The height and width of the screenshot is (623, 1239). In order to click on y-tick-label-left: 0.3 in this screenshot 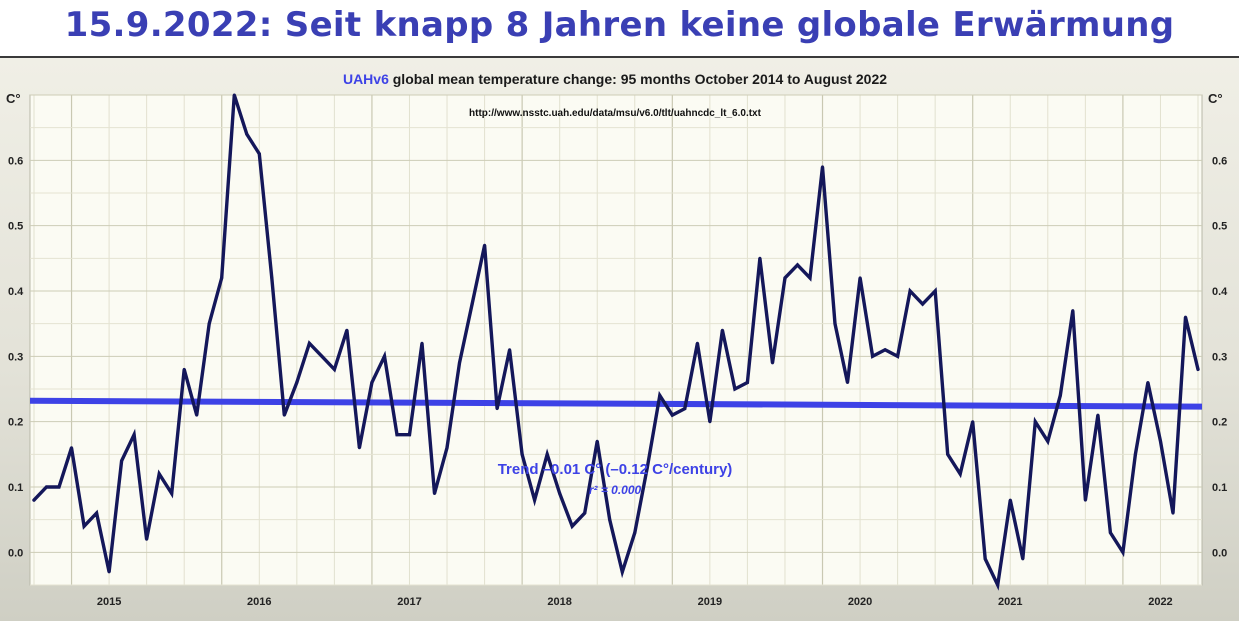, I will do `click(15, 357)`.